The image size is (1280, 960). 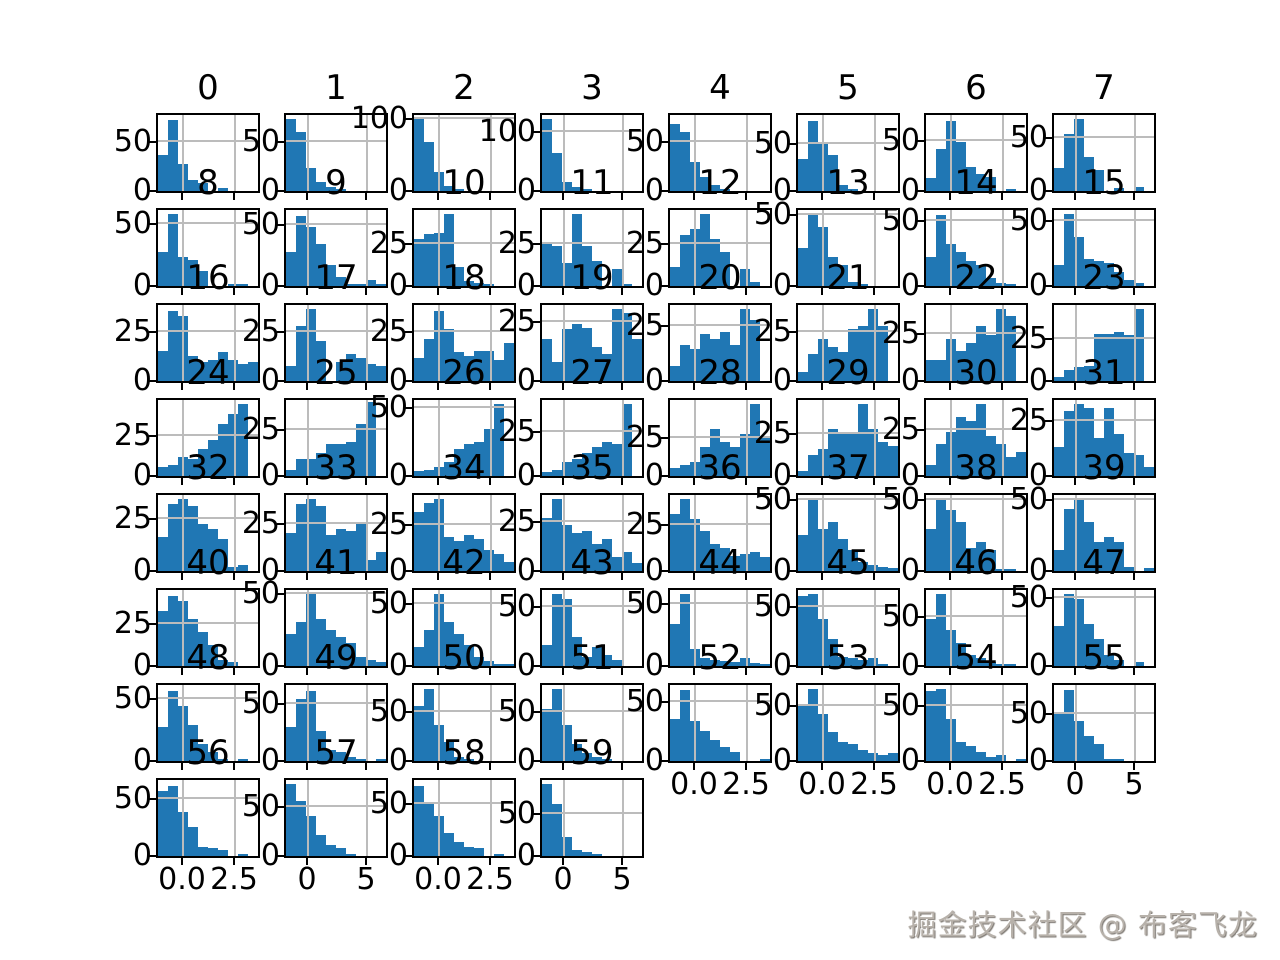 I want to click on subplot-39: 39 50 0, so click(x=1083, y=518).